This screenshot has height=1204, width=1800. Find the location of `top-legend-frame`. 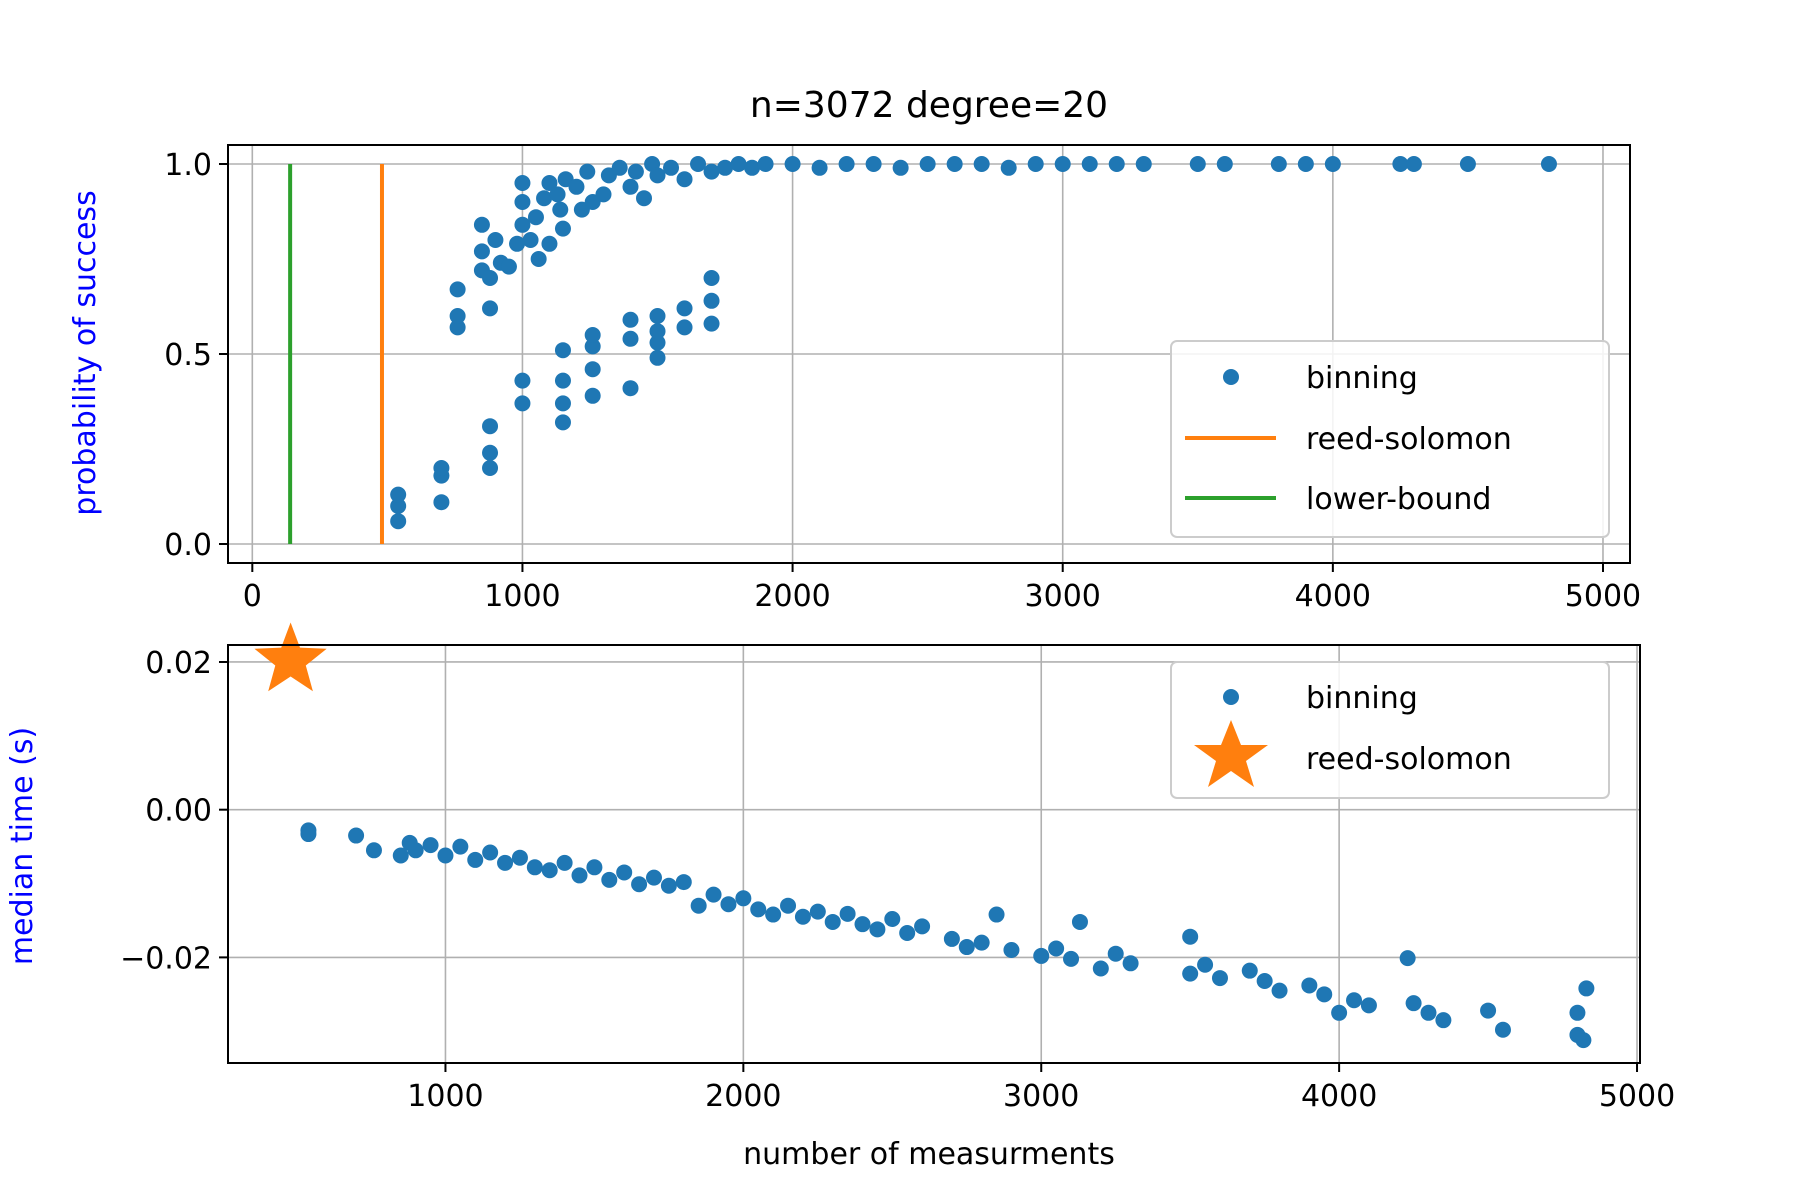

top-legend-frame is located at coordinates (1390, 439).